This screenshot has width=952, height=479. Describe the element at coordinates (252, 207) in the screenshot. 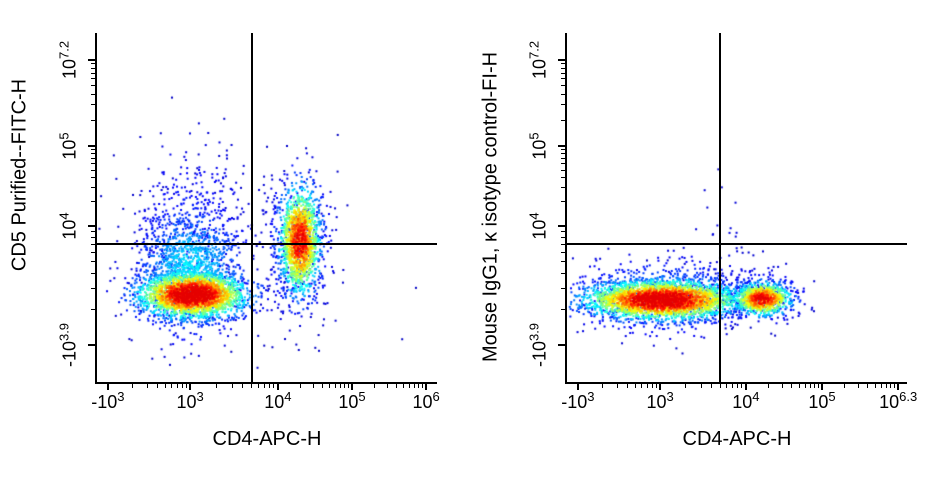

I see `quadrant-gate-vertical` at that location.